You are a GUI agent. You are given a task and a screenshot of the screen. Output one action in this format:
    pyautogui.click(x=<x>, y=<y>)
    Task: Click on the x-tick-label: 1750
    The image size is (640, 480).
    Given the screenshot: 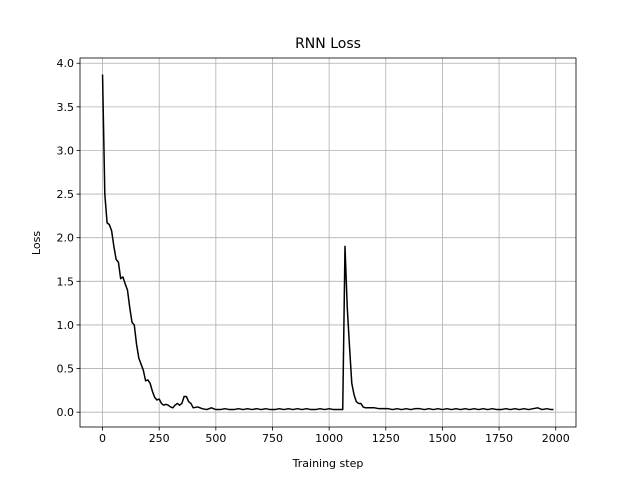 What is the action you would take?
    pyautogui.click(x=499, y=438)
    